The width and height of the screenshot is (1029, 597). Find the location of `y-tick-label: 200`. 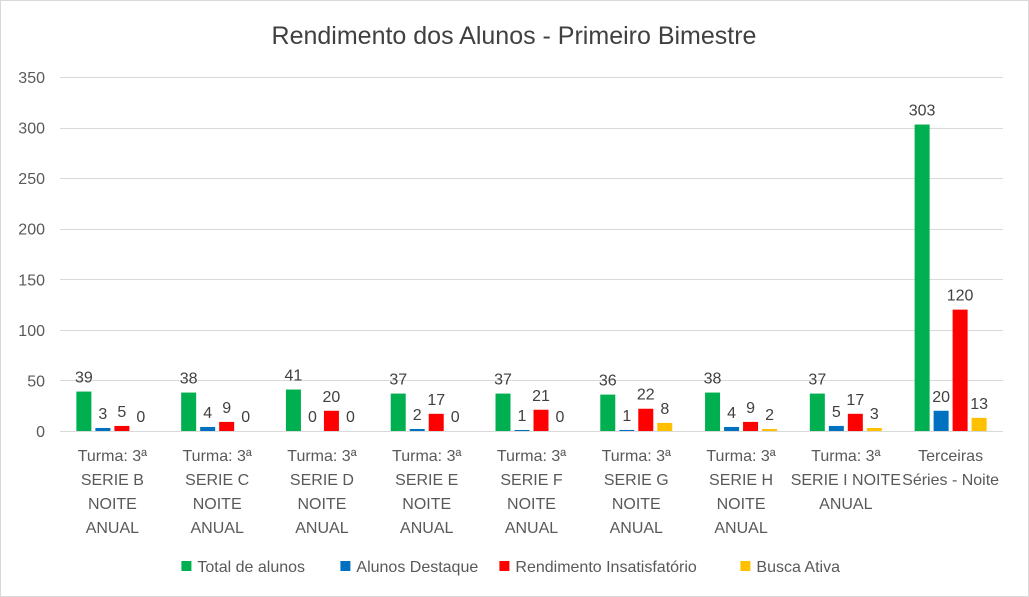

y-tick-label: 200 is located at coordinates (31, 230).